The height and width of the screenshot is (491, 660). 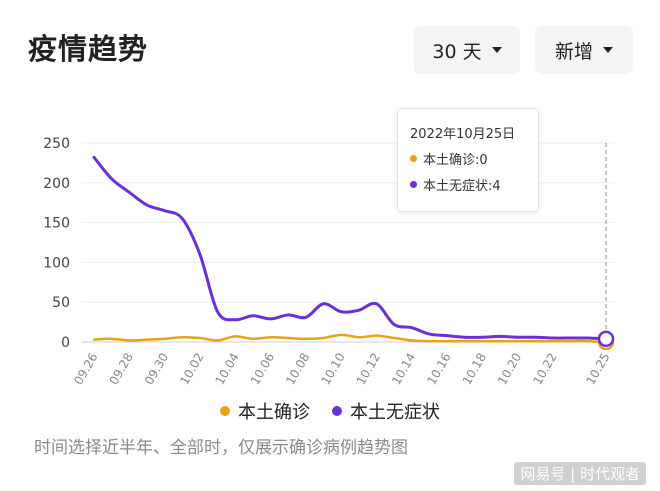 What do you see at coordinates (121, 369) in the screenshot?
I see `x-tick-label: 09.28` at bounding box center [121, 369].